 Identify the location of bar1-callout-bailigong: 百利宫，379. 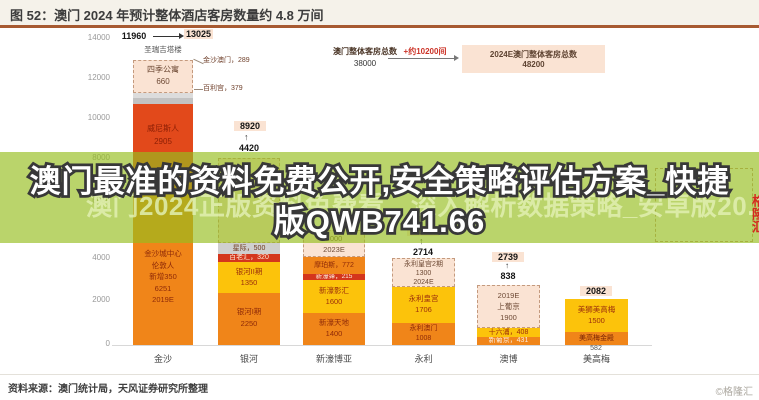
(223, 88).